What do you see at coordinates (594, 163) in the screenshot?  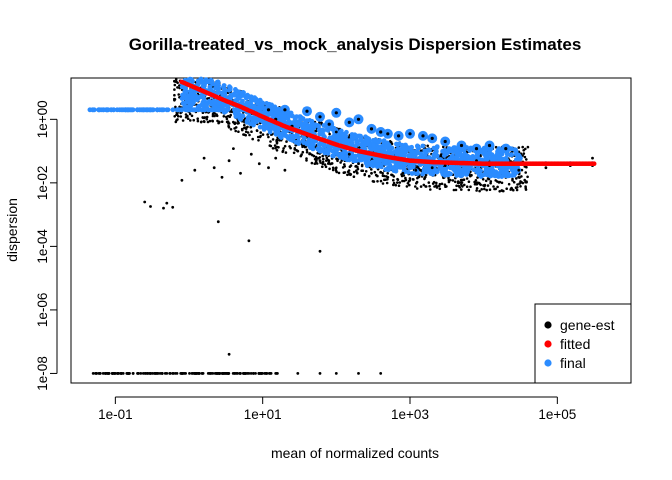 I see `fitted-point` at bounding box center [594, 163].